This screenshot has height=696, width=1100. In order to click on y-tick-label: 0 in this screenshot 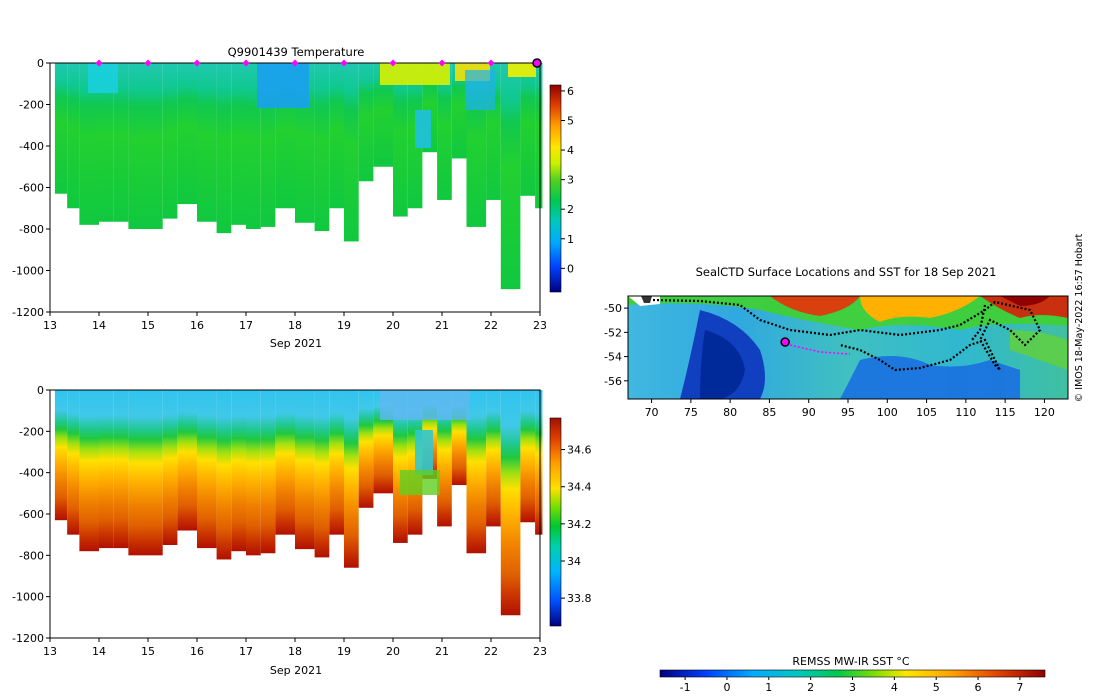, I will do `click(40, 63)`.